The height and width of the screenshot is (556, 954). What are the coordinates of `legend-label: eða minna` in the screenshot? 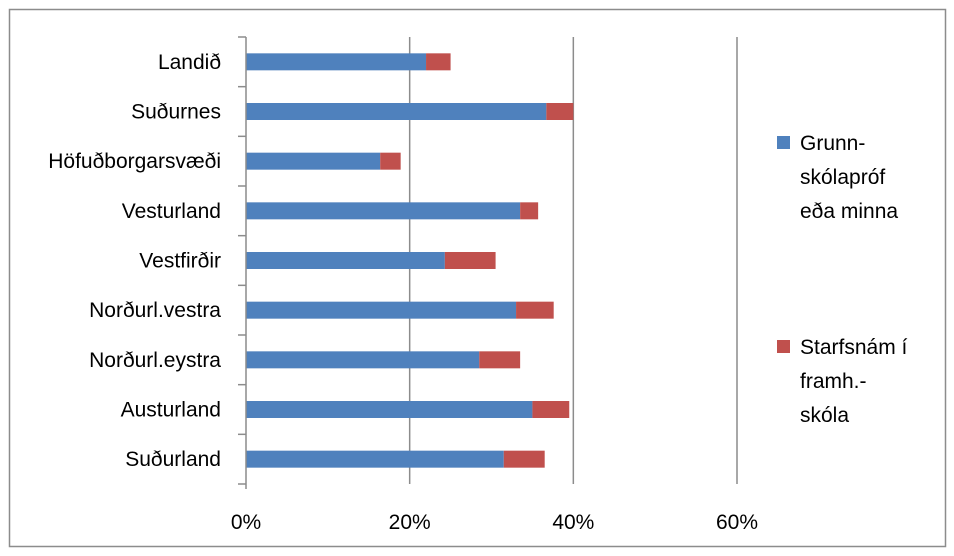 It's located at (849, 211).